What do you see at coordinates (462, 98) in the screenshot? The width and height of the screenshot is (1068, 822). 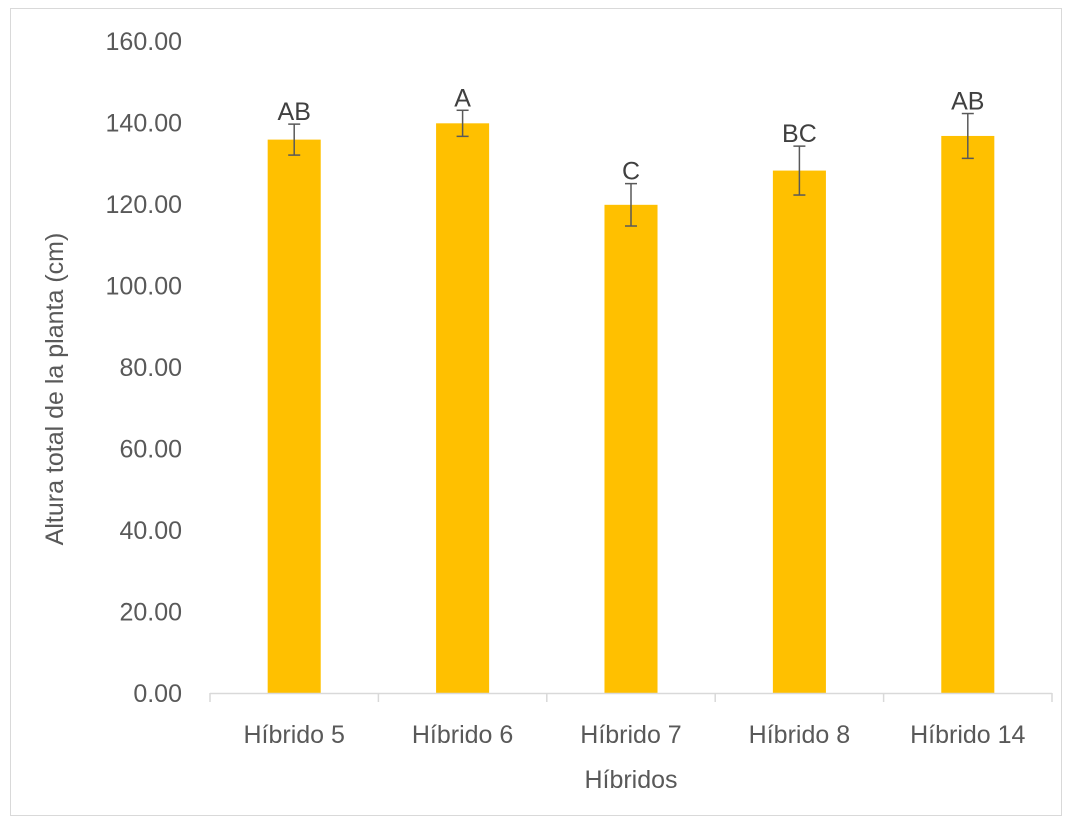 I see `data-label: A` at bounding box center [462, 98].